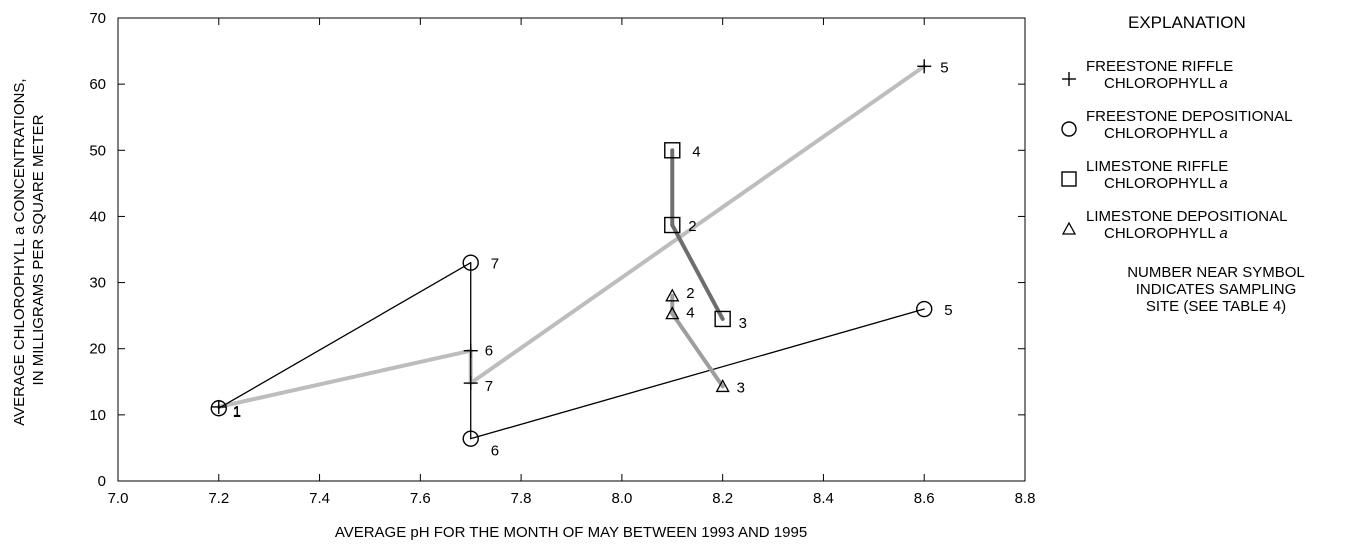 The height and width of the screenshot is (548, 1356). I want to click on x-tick-label: 7.6, so click(420, 498).